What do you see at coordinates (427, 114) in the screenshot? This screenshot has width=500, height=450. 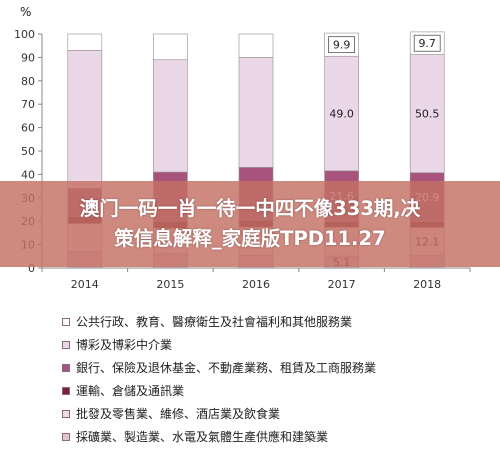 I see `data-label: 50.5` at bounding box center [427, 114].